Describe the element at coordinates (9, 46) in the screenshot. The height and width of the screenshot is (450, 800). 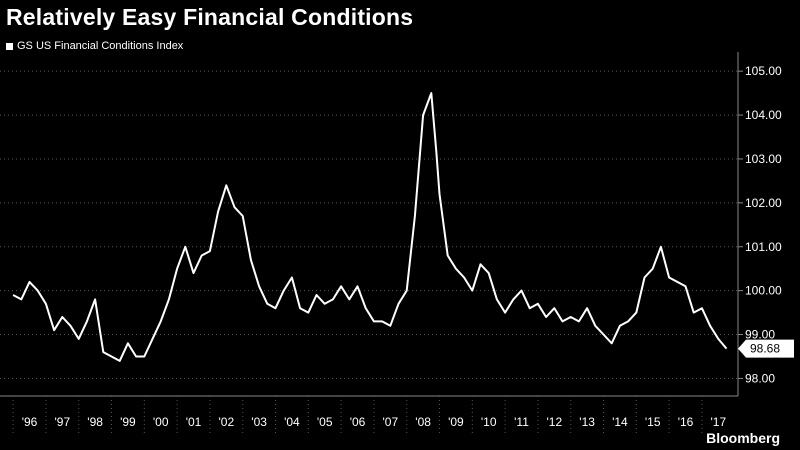
I see `legend-swatch` at that location.